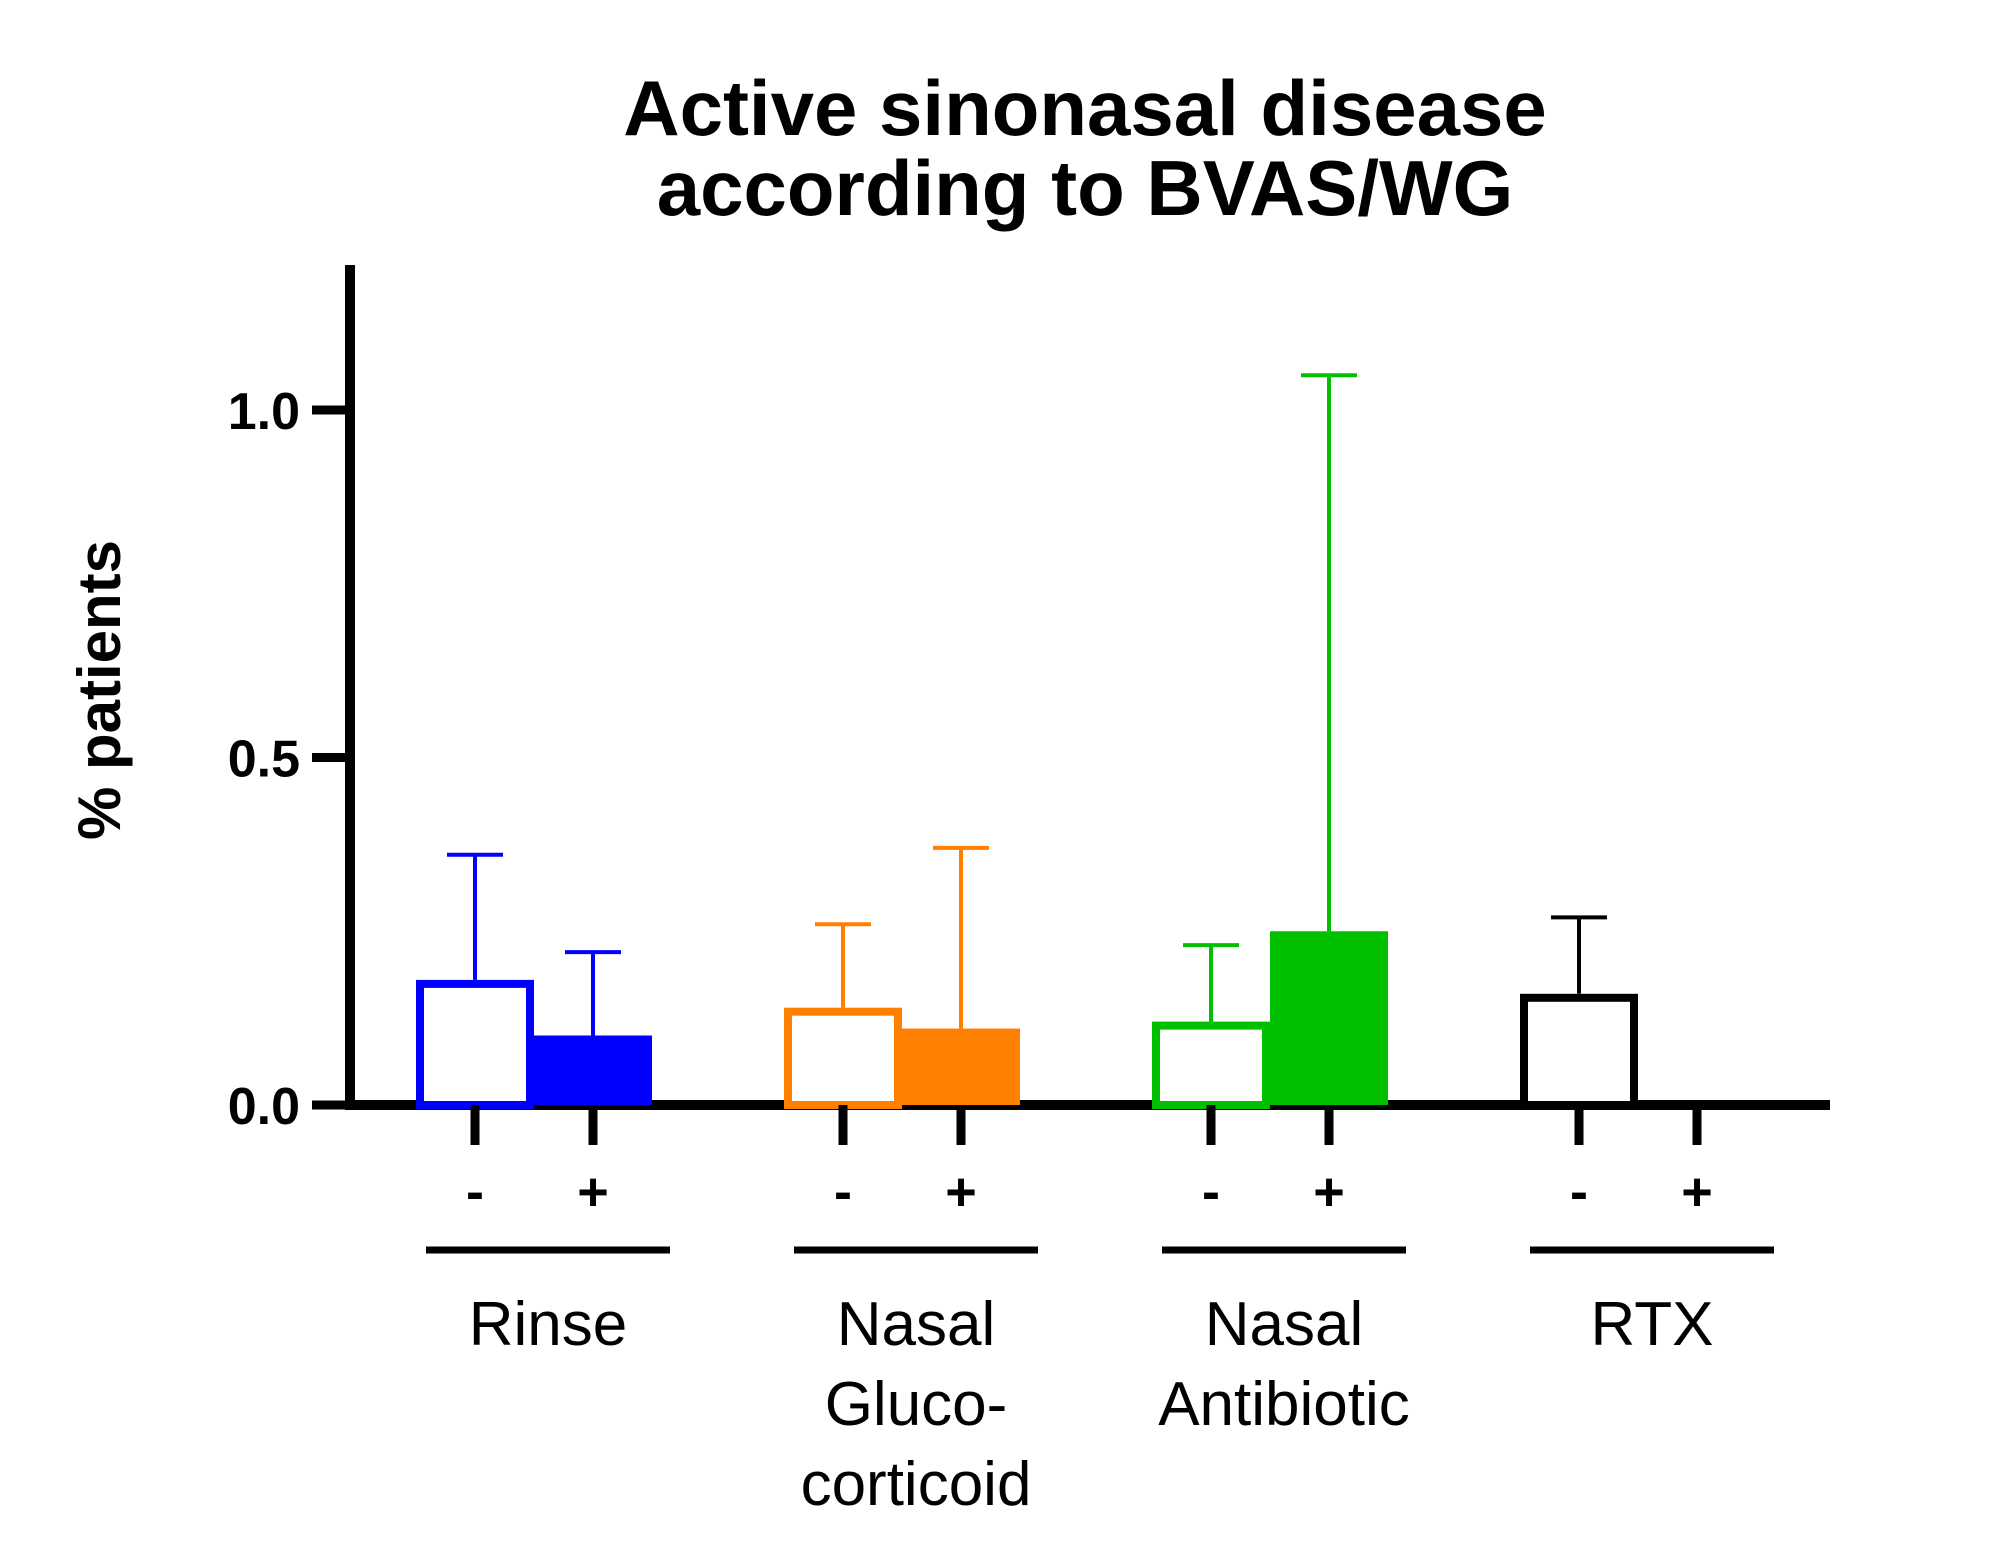  I want to click on group-label-rtx: RTX, so click(1652, 1324).